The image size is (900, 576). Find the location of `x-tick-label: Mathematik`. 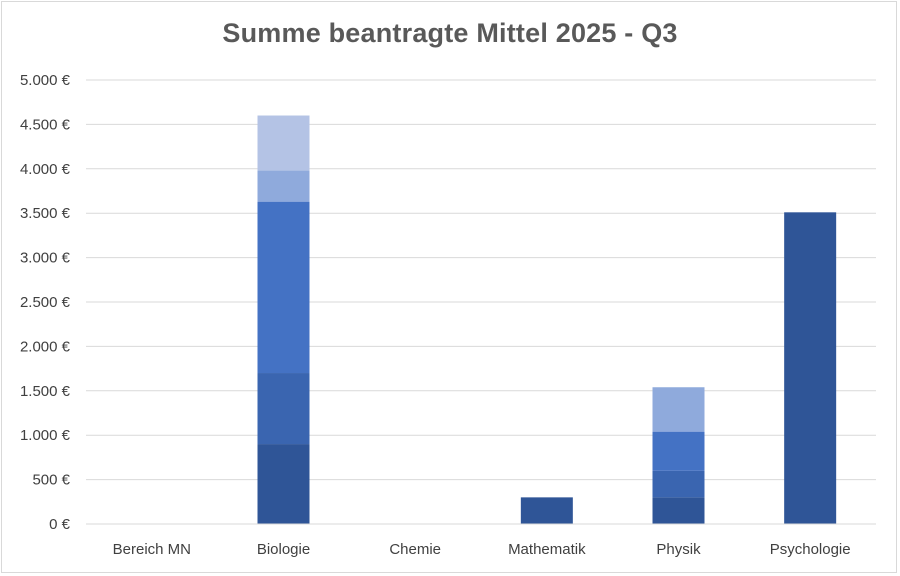

x-tick-label: Mathematik is located at coordinates (547, 549).